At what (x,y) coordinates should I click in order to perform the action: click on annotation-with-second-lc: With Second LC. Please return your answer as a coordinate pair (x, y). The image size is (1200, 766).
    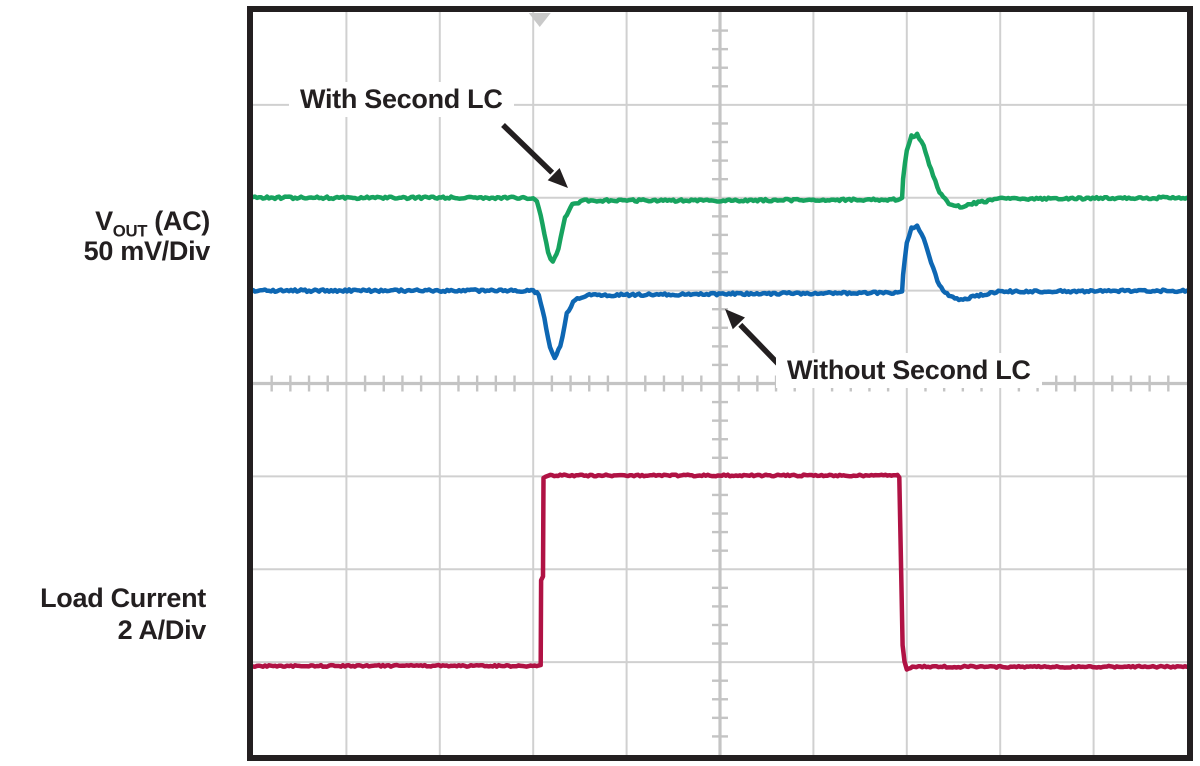
    Looking at the image, I should click on (401, 99).